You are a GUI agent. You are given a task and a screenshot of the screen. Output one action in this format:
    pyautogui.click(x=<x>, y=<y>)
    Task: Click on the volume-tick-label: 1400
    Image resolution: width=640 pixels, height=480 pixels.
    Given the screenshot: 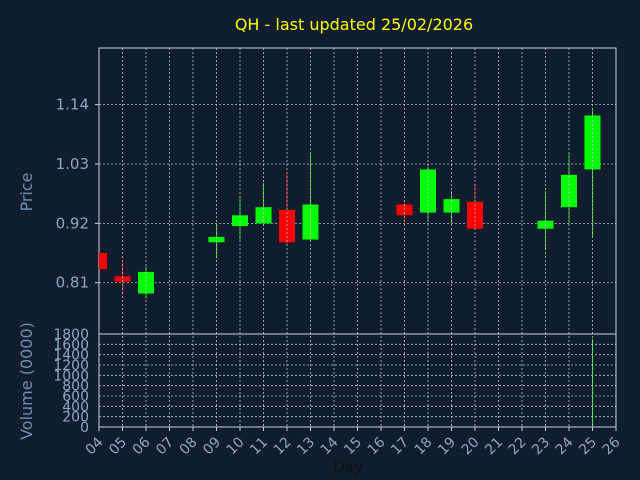 What is the action you would take?
    pyautogui.click(x=71, y=356)
    